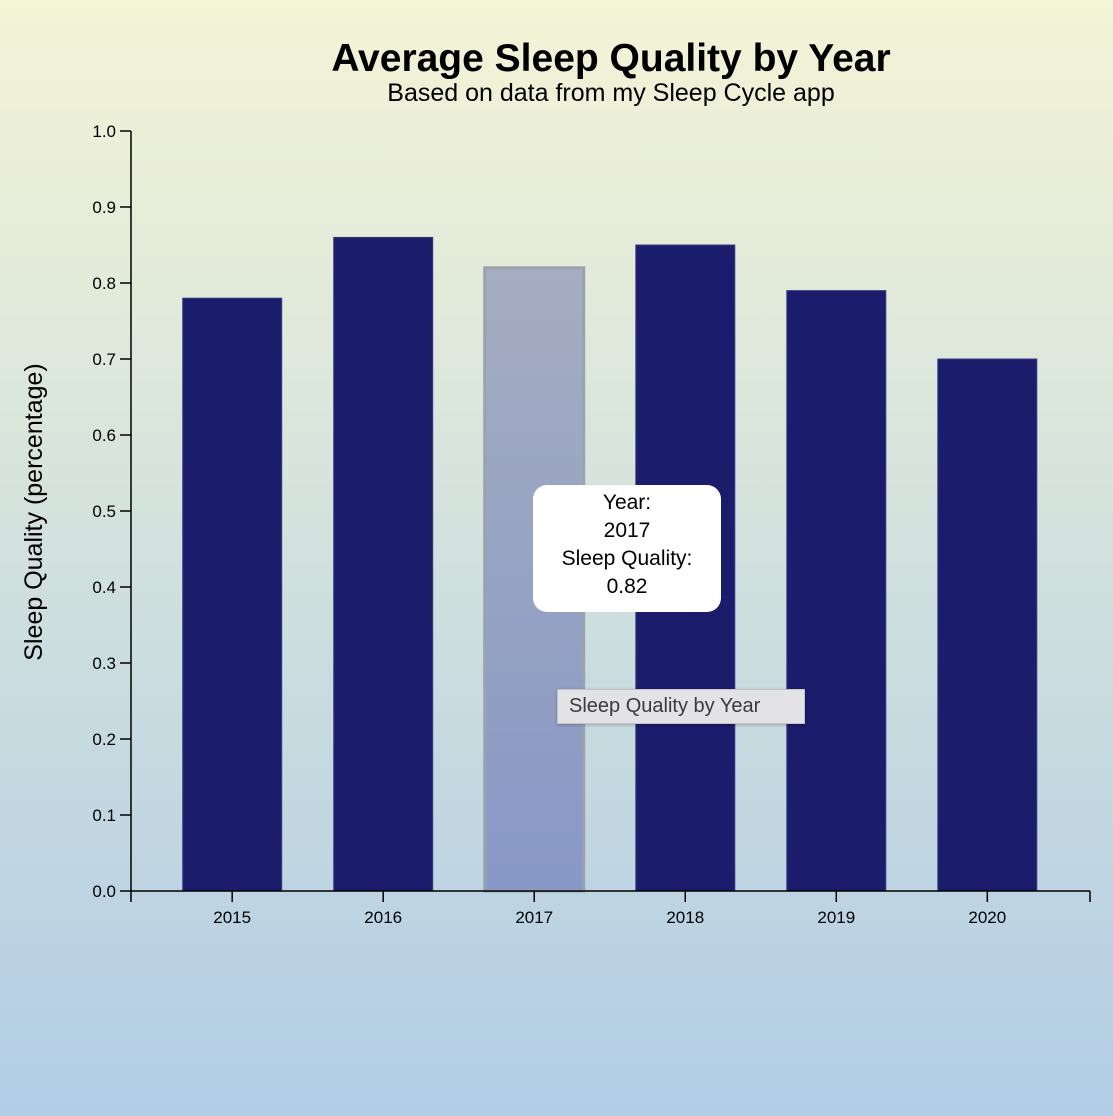 Image resolution: width=1113 pixels, height=1116 pixels. Describe the element at coordinates (104, 131) in the screenshot. I see `y-tick-label: 1.0` at that location.